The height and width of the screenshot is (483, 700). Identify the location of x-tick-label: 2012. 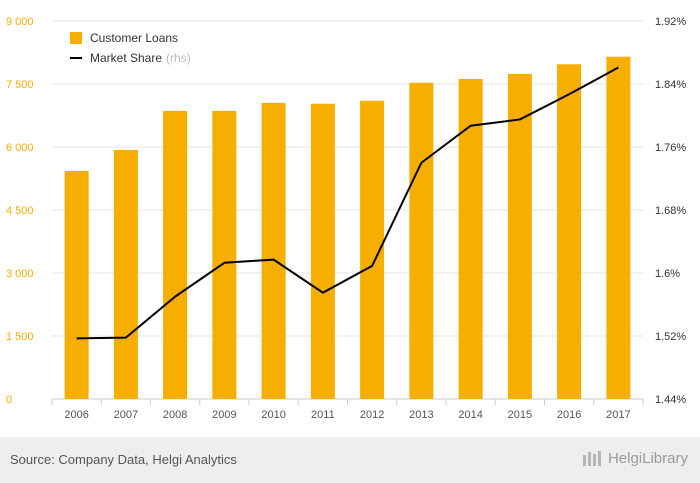
(372, 415).